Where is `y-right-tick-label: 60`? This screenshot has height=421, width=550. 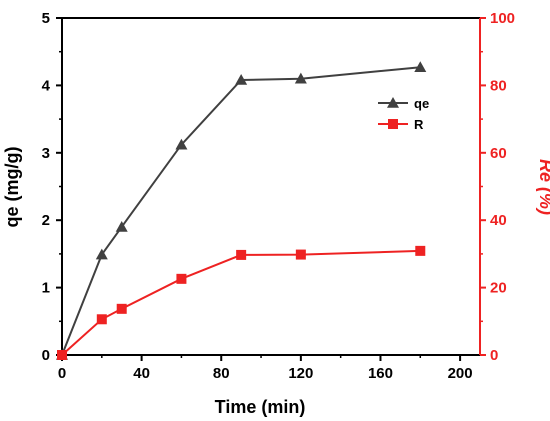
y-right-tick-label: 60 is located at coordinates (498, 153).